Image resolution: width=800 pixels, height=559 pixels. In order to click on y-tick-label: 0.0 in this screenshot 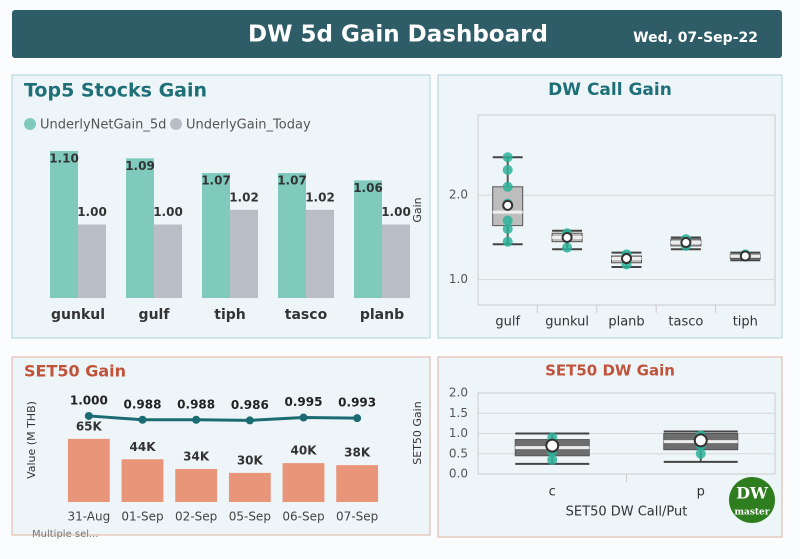, I will do `click(458, 474)`.